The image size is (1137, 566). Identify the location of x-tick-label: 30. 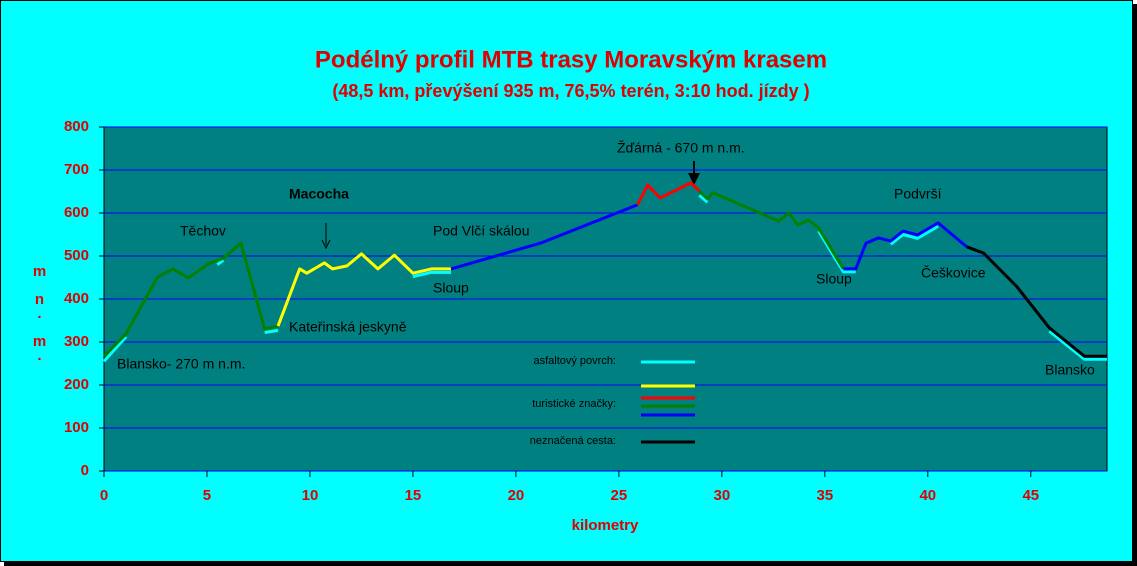
(722, 495).